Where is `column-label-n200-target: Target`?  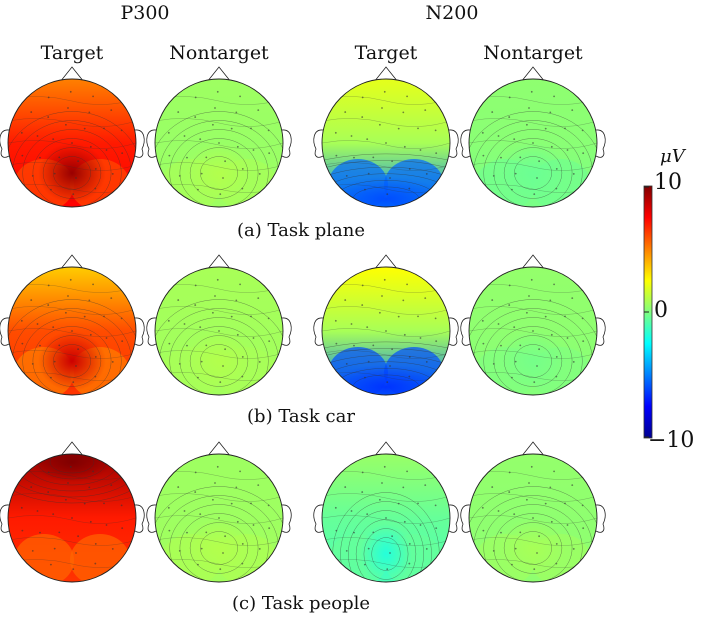
column-label-n200-target: Target is located at coordinates (386, 53).